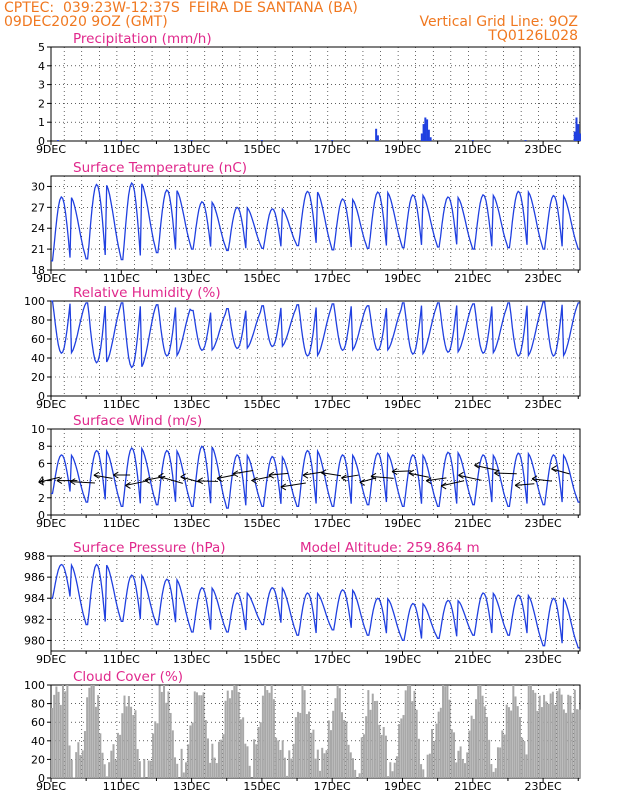 Image resolution: width=618 pixels, height=800 pixels. I want to click on y-tick-label: 988, so click(34, 556).